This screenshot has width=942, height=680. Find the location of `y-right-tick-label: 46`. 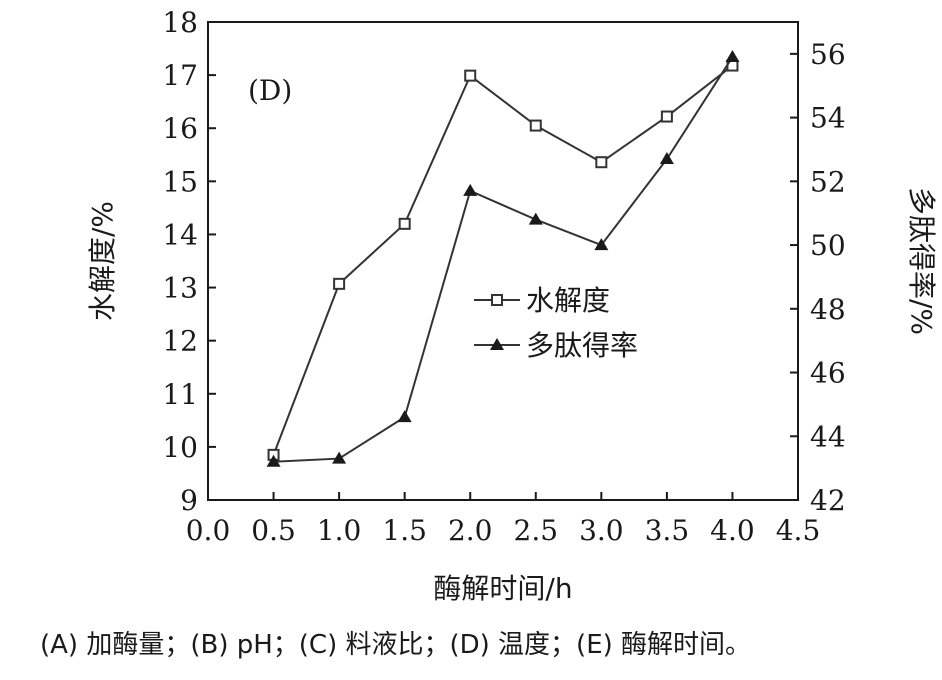

y-right-tick-label: 46 is located at coordinates (828, 373).